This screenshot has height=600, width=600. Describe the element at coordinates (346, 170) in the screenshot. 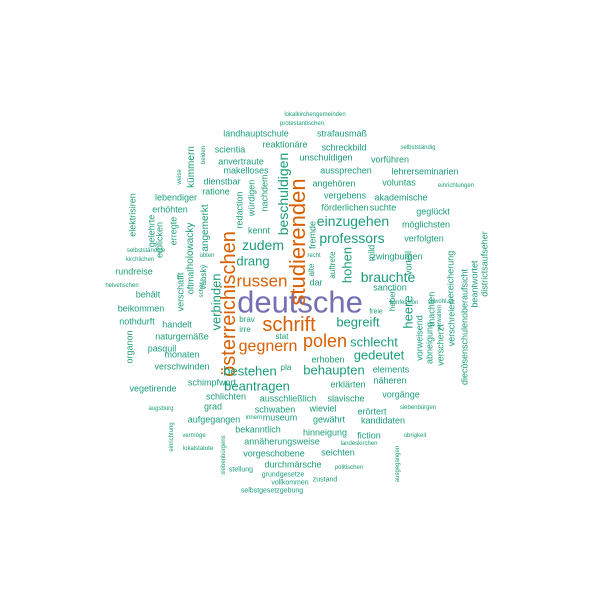

I see `word-aussprechen: aussprechen` at that location.